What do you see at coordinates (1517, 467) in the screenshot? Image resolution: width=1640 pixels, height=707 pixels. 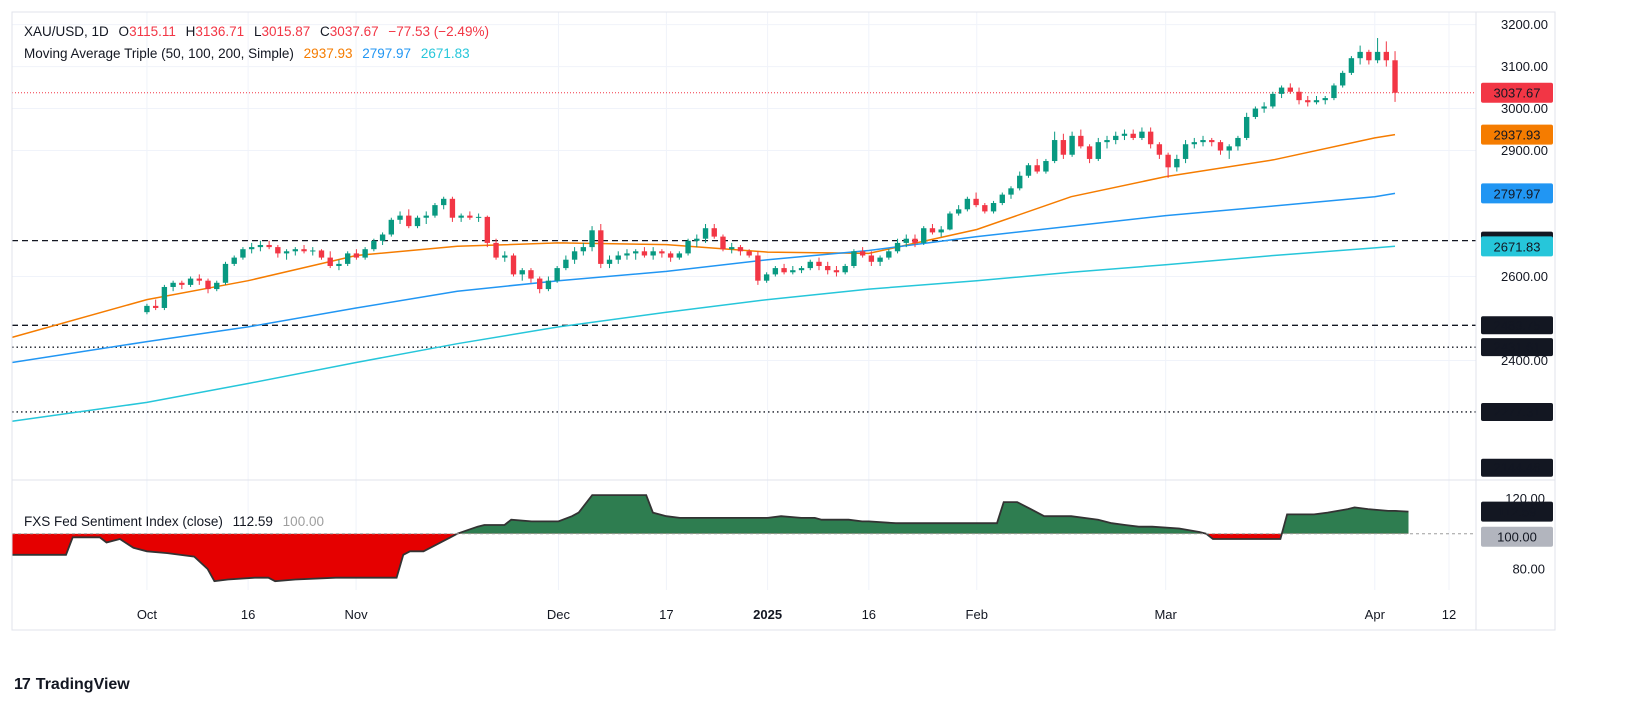 I see `level-tag-label: 2144.48` at bounding box center [1517, 467].